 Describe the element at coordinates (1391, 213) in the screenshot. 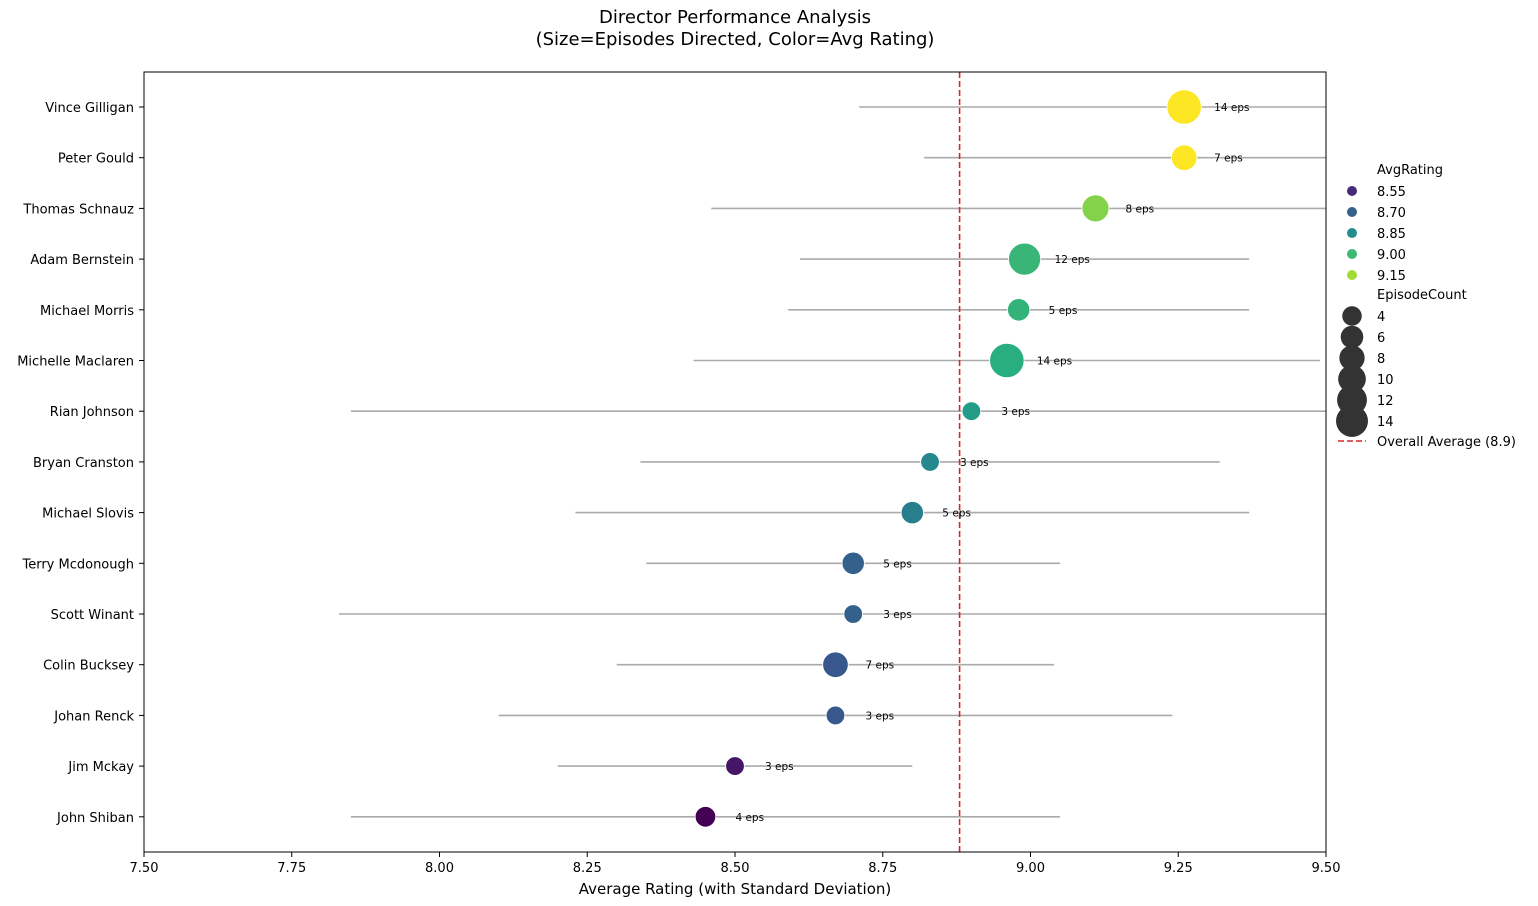

I see `legend-color-label: 8.70` at that location.